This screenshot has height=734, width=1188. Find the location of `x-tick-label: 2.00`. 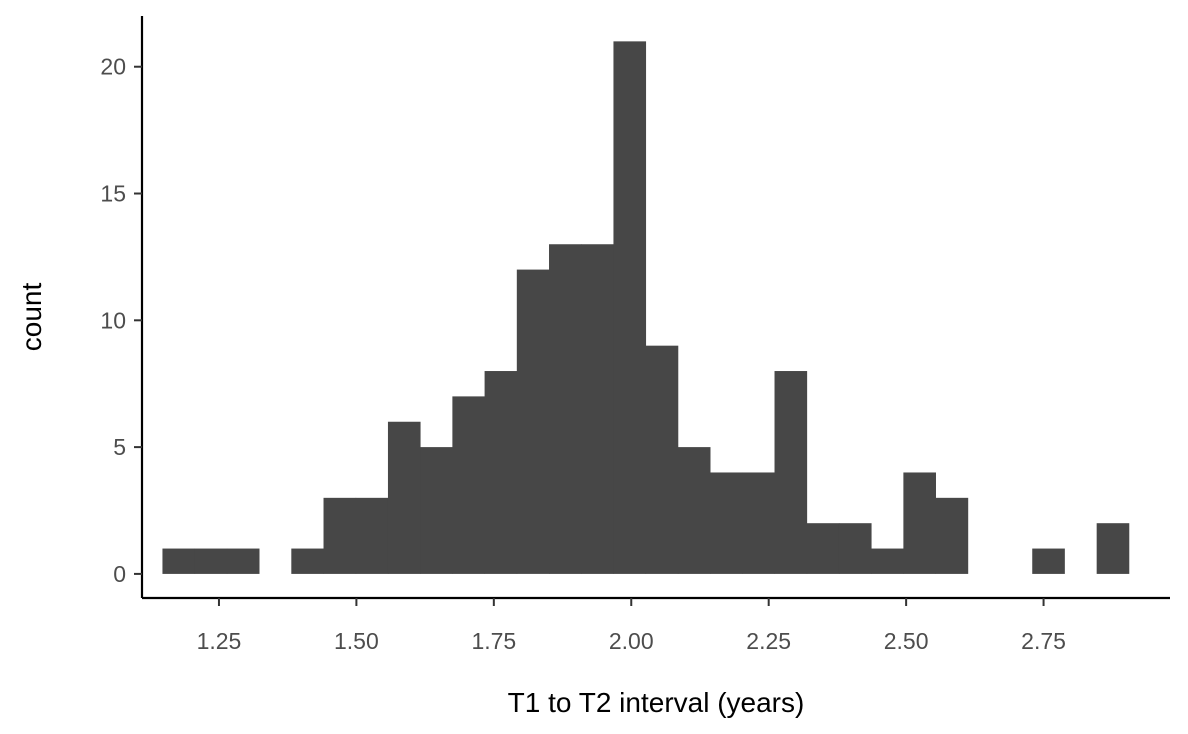

x-tick-label: 2.00 is located at coordinates (631, 641).